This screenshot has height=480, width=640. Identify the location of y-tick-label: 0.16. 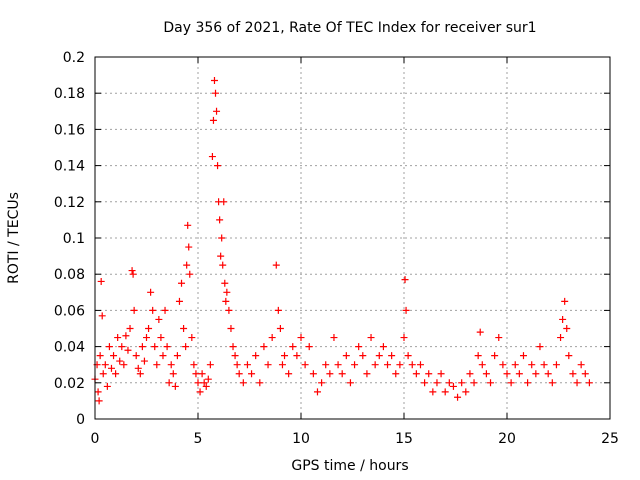
(69, 130).